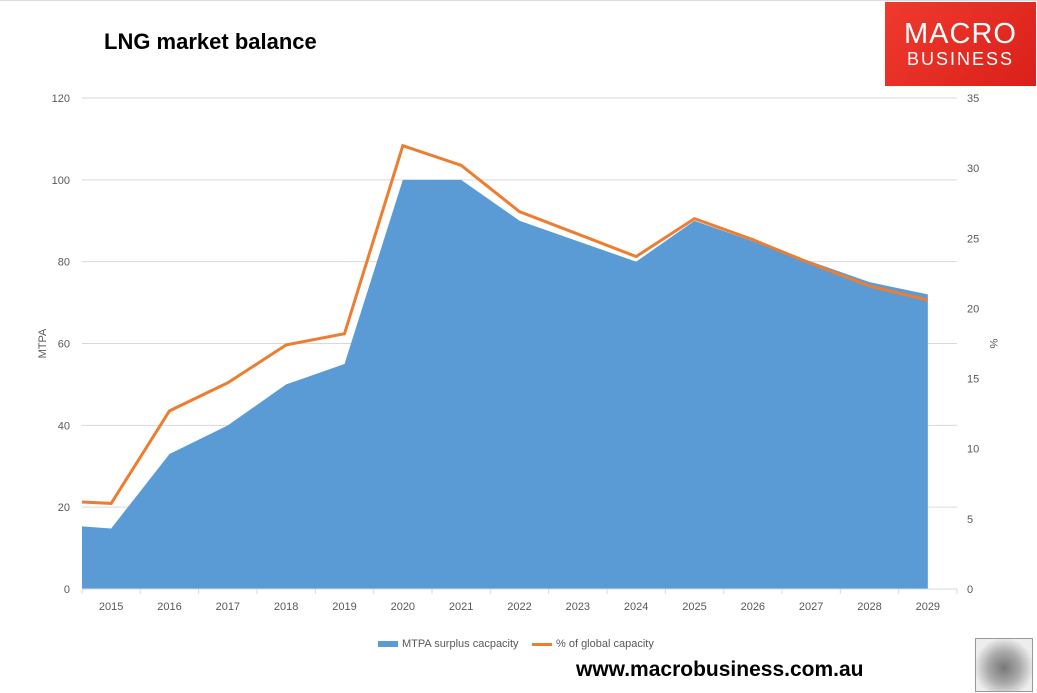 Image resolution: width=1037 pixels, height=693 pixels. I want to click on y-tick-label: 120, so click(61, 99).